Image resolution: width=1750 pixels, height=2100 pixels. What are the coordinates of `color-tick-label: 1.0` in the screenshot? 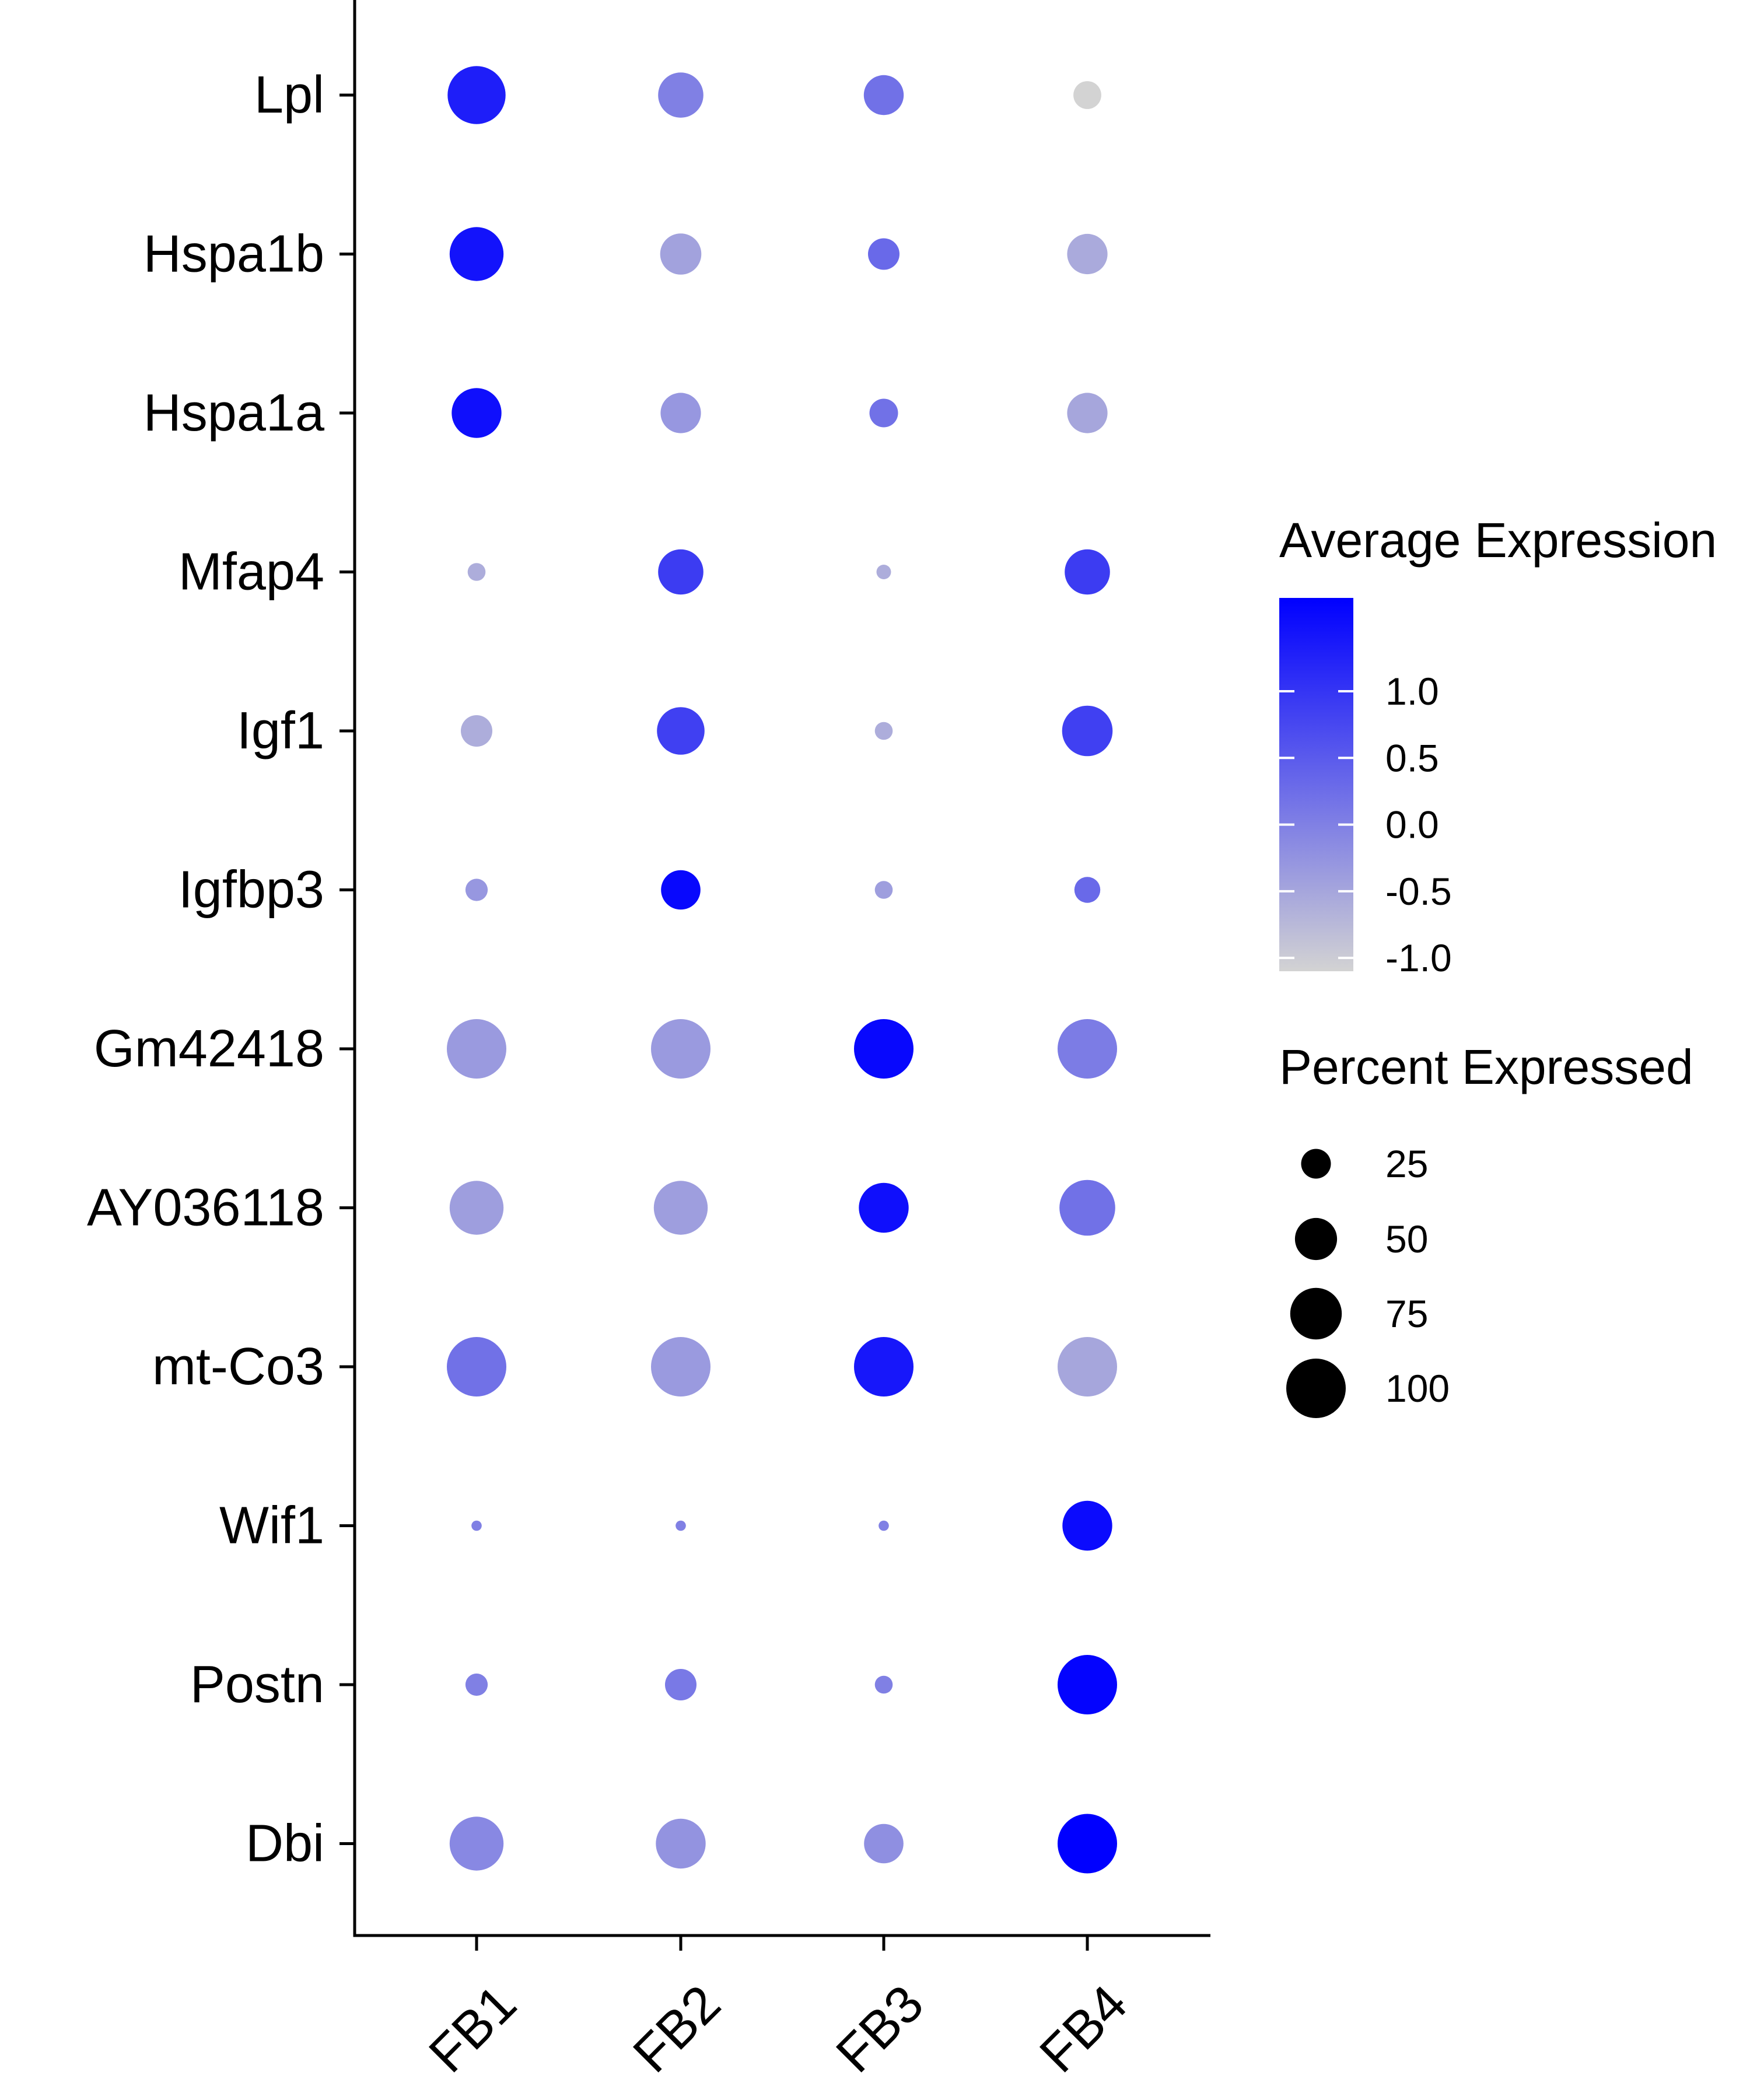 It's located at (1412, 691).